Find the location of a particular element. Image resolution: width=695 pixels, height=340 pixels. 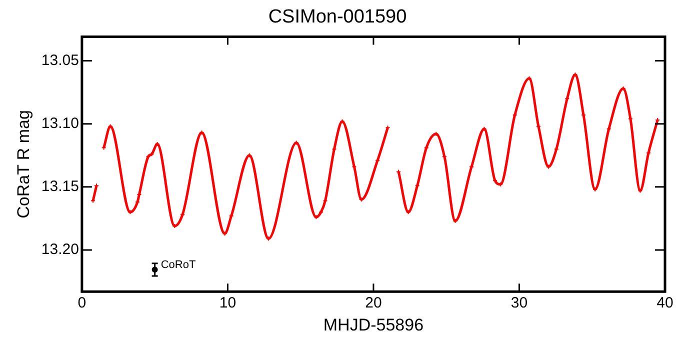

x-tick-label: 10 is located at coordinates (227, 303).